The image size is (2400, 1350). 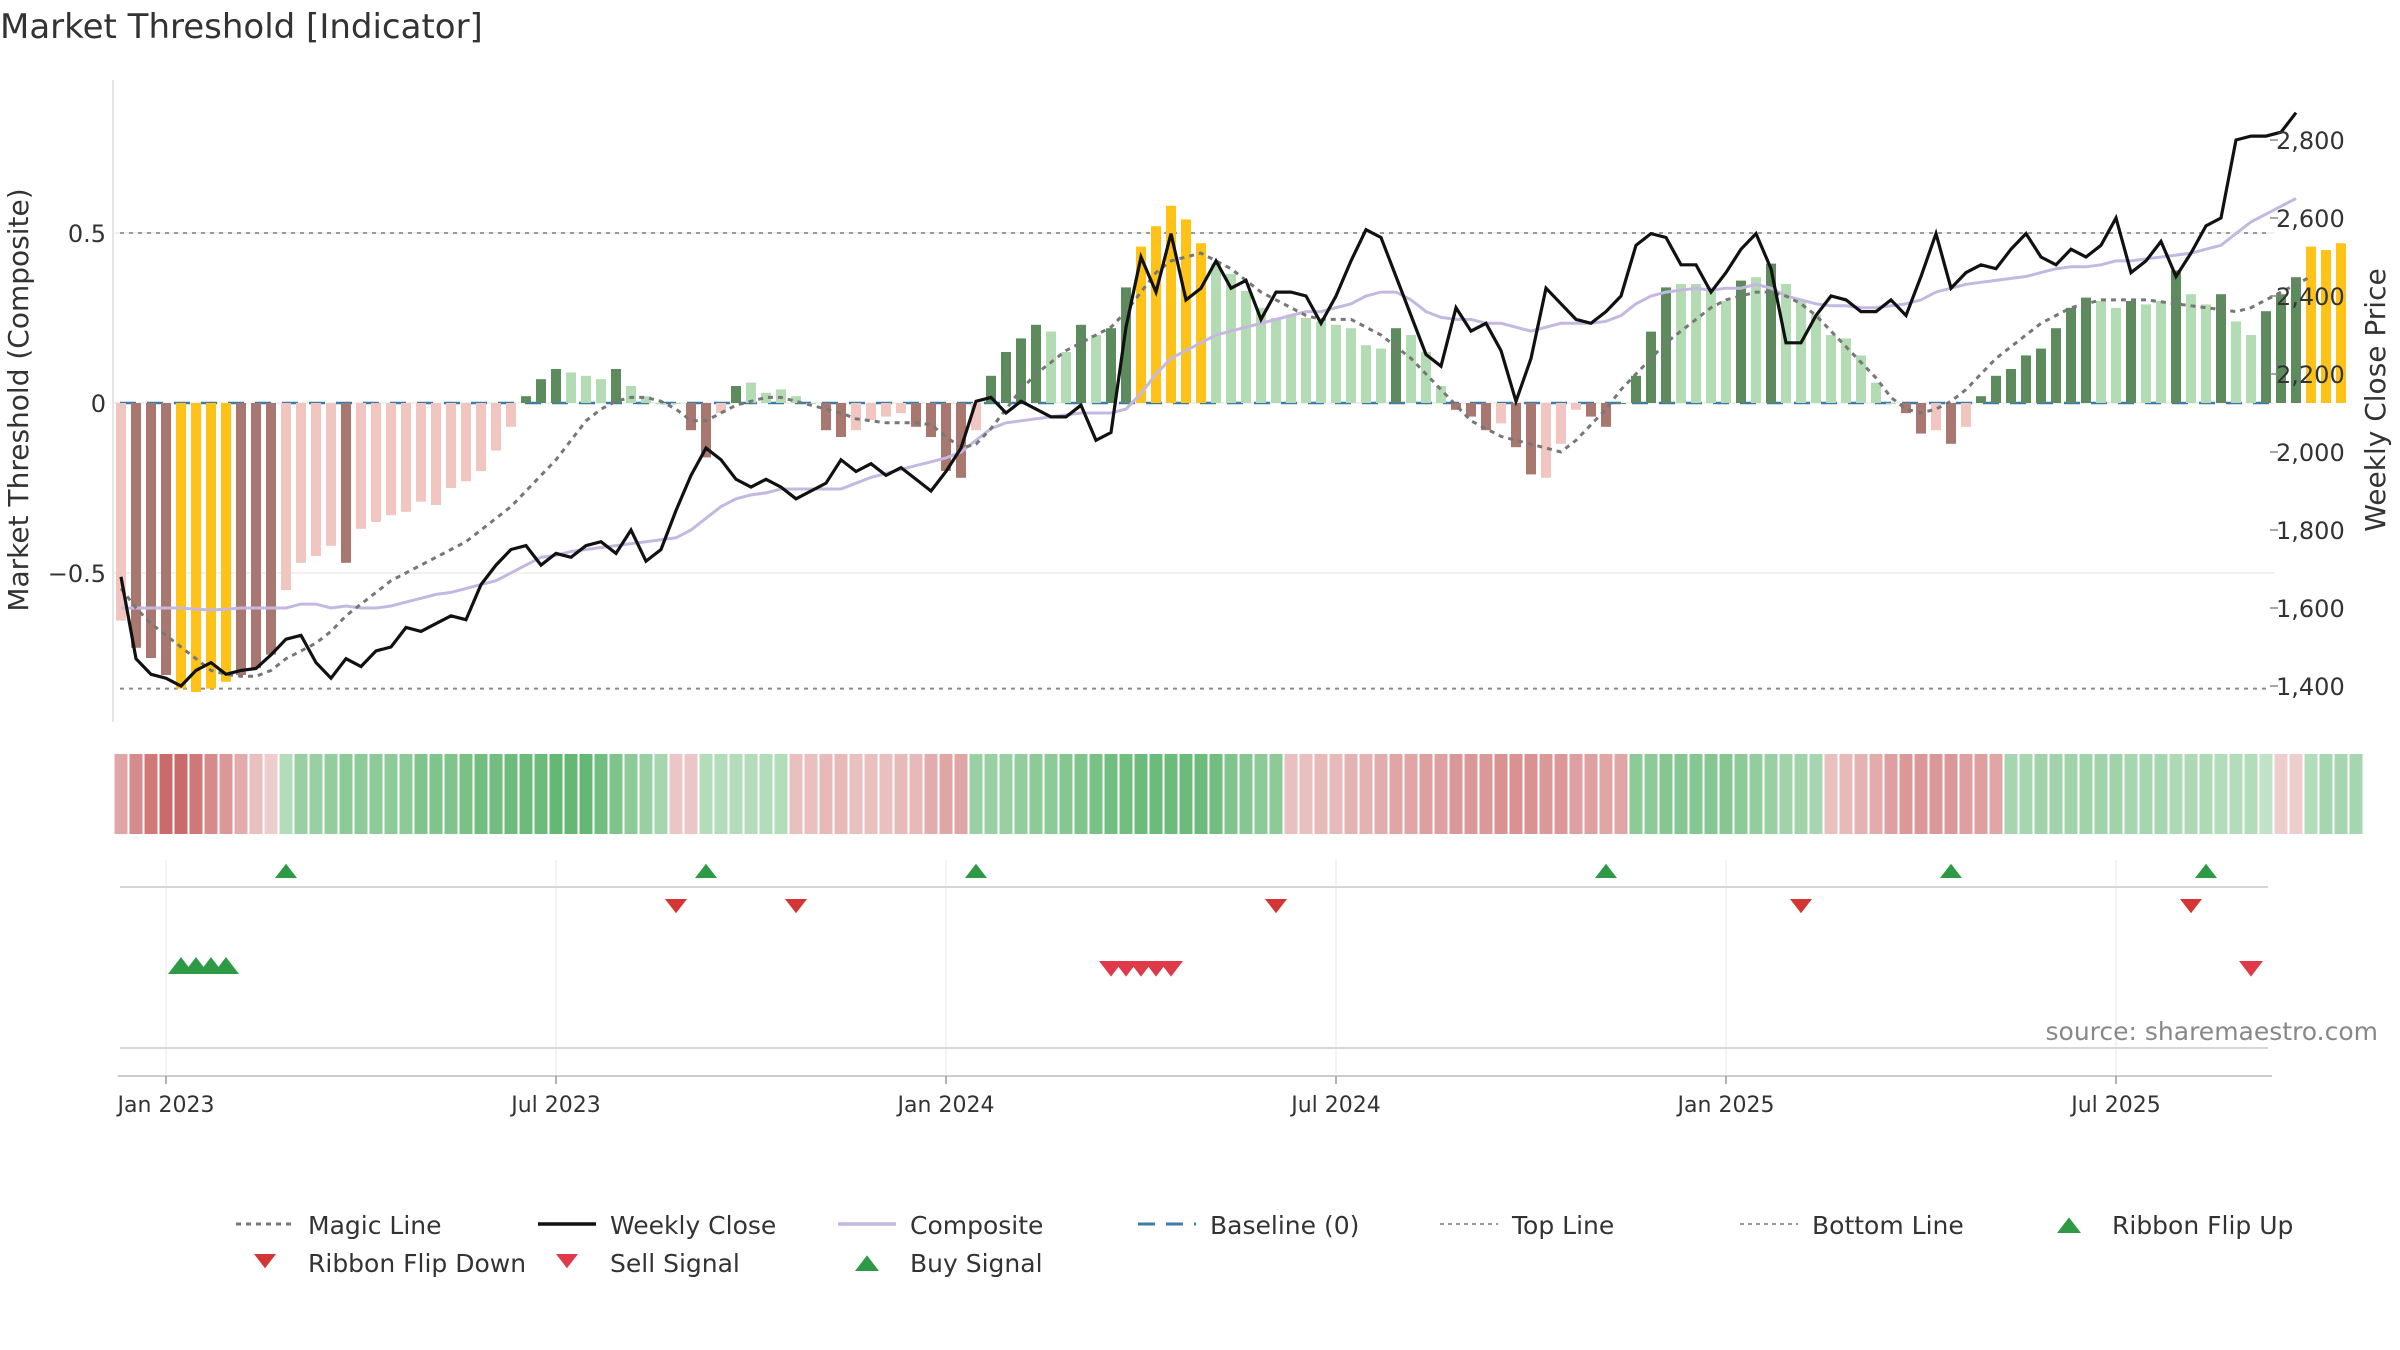 I want to click on y2-tick-label: 1,800, so click(x=2310, y=531).